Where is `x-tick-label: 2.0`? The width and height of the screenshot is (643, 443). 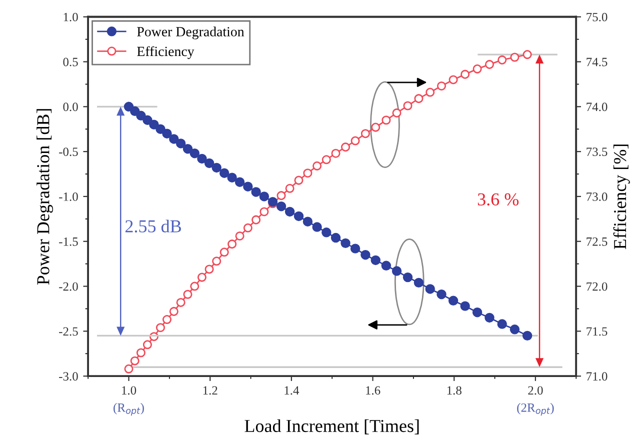 x-tick-label: 2.0 is located at coordinates (535, 390).